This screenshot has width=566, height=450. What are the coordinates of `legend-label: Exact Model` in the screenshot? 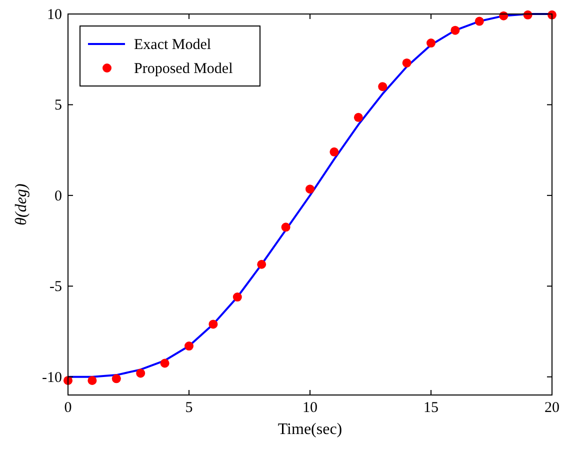 It's located at (173, 45).